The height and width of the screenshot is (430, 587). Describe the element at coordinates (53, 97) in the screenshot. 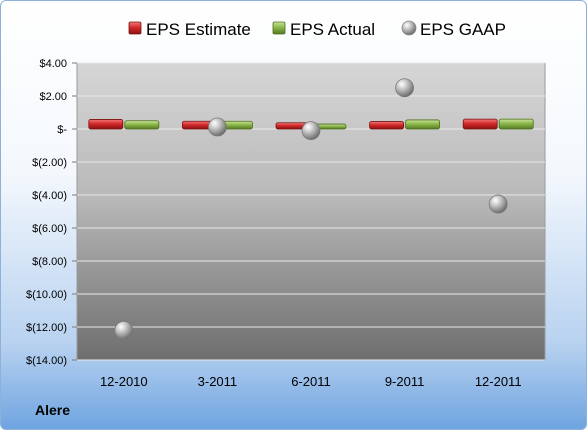

I see `y-tick-label: $2.00` at that location.